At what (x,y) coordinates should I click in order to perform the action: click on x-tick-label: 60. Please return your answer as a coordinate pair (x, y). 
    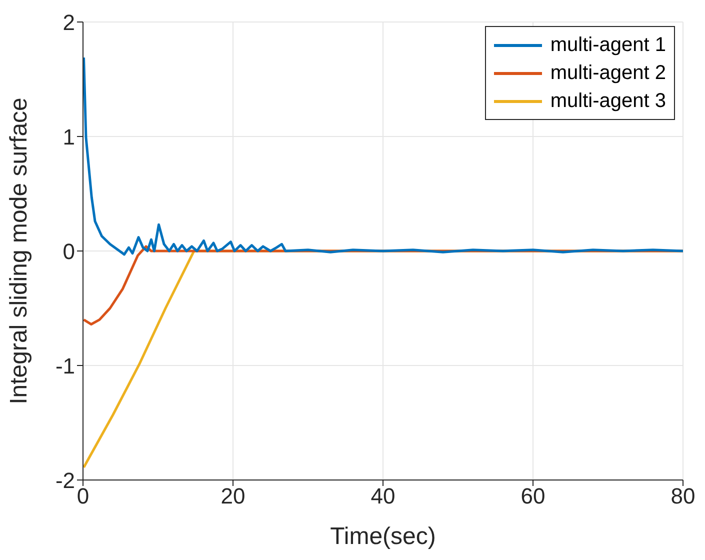
    Looking at the image, I should click on (533, 496).